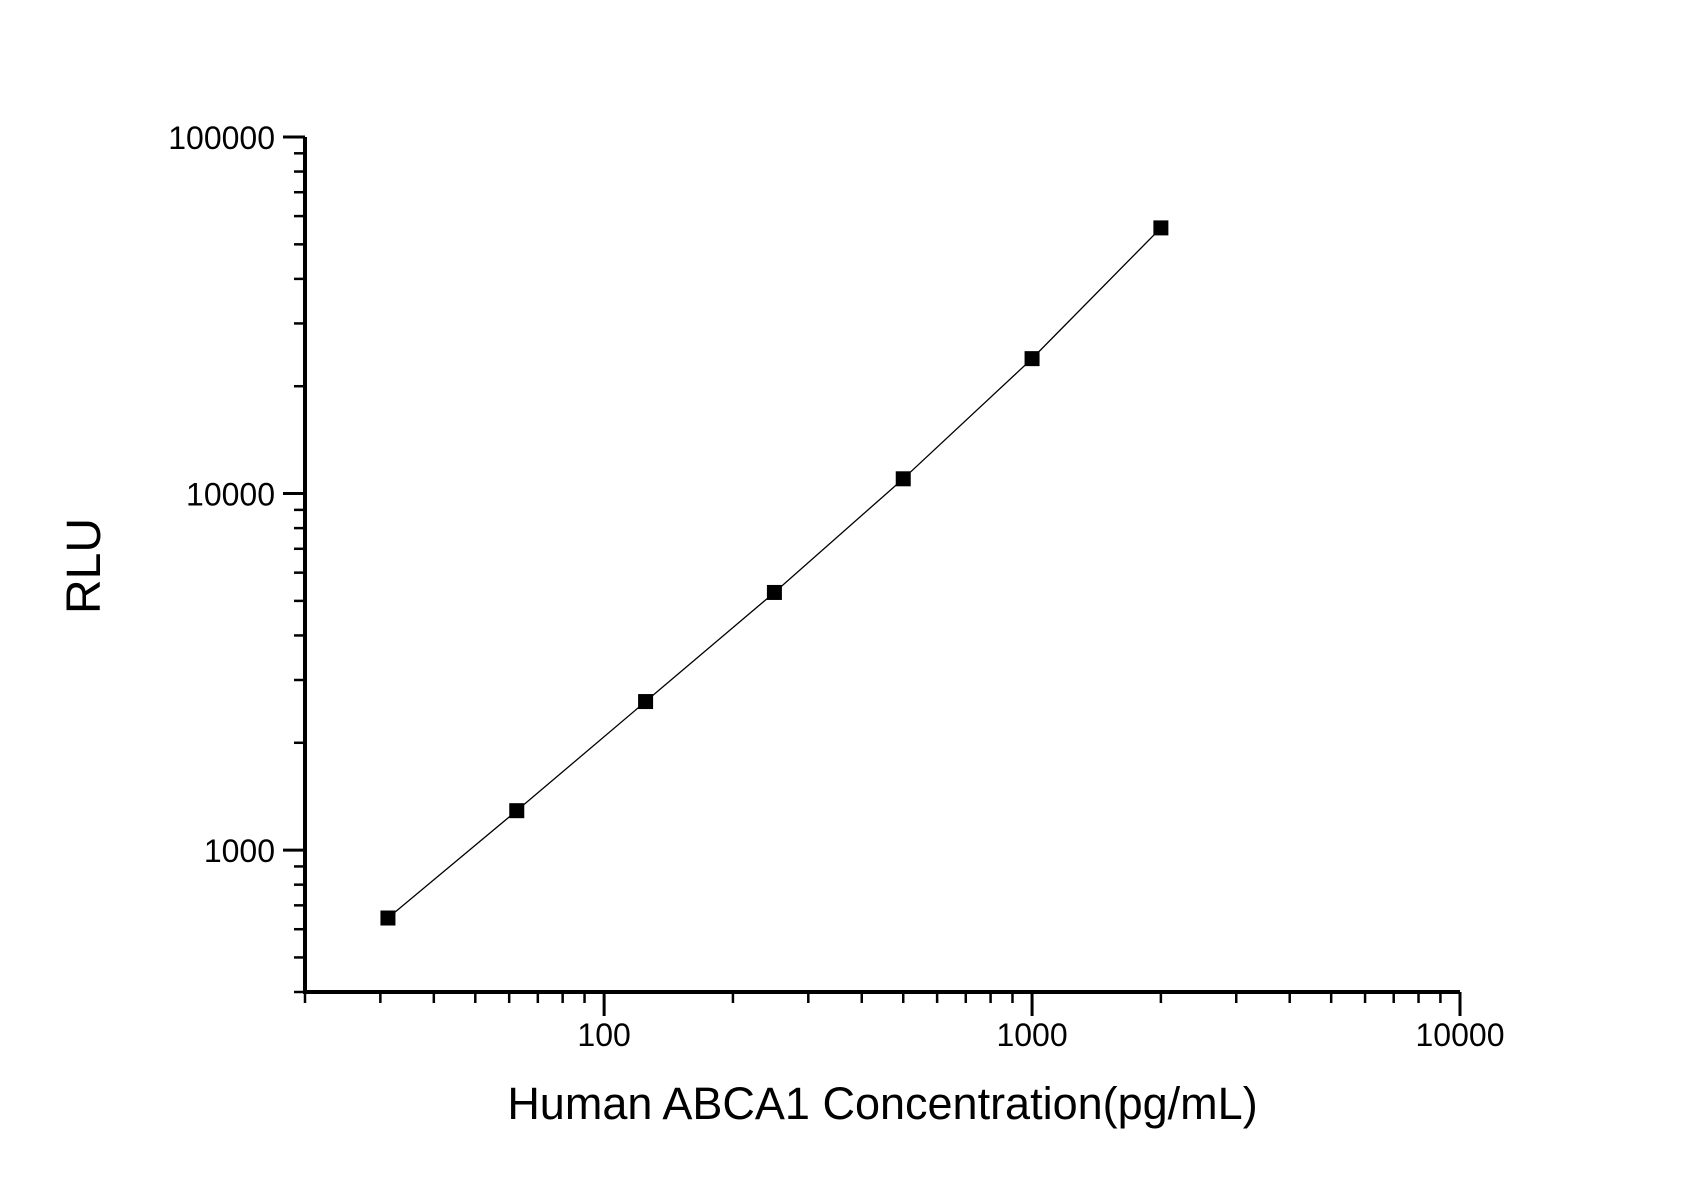 This screenshot has width=1695, height=1189. Describe the element at coordinates (603, 1035) in the screenshot. I see `x-tick-label: 100` at that location.